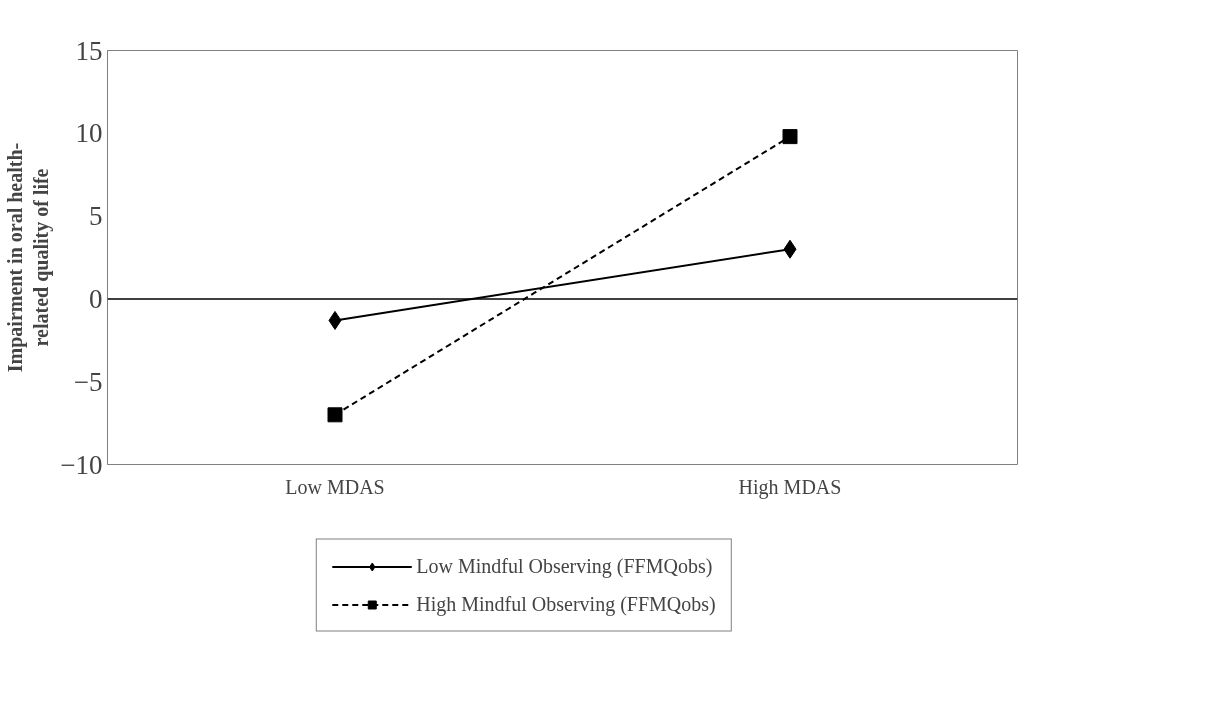  I want to click on y-tick-label: −10, so click(81, 464).